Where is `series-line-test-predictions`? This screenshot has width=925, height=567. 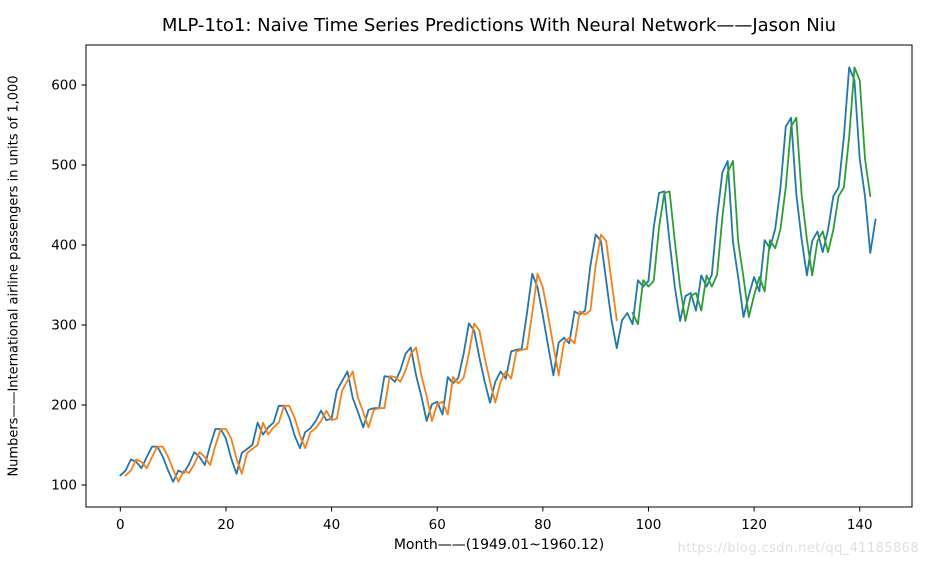 series-line-test-predictions is located at coordinates (751, 196).